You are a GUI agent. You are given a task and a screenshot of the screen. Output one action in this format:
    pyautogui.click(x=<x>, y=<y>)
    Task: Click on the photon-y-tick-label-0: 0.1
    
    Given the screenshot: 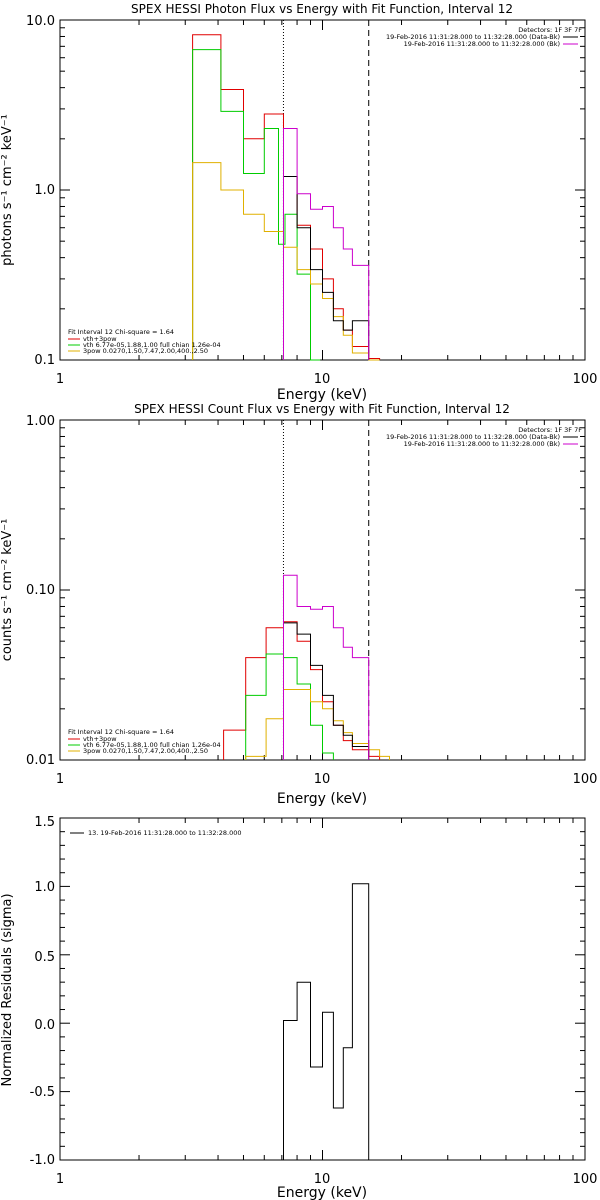 What is the action you would take?
    pyautogui.click(x=44, y=360)
    